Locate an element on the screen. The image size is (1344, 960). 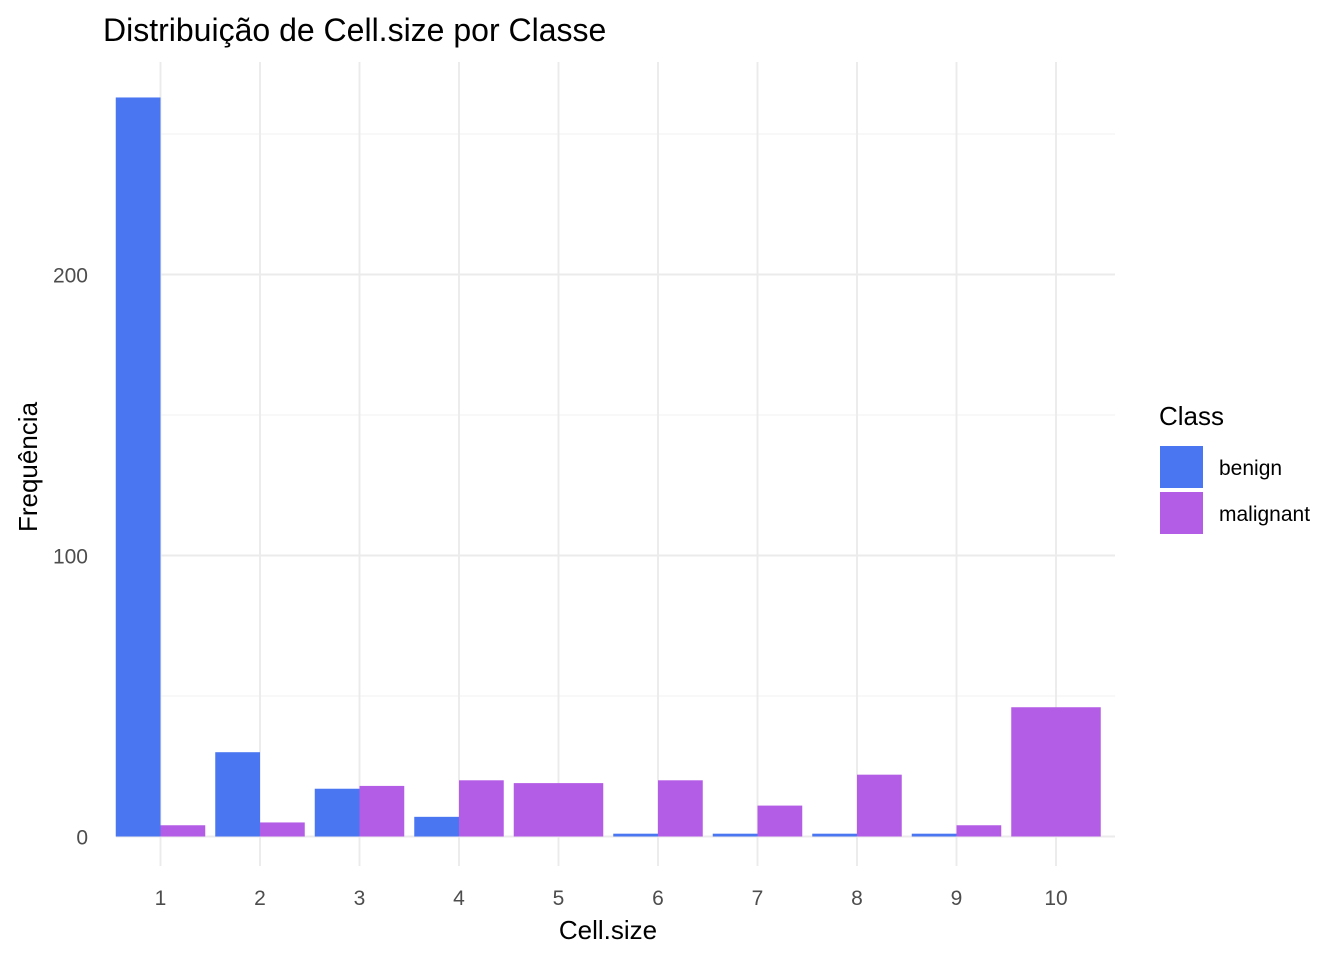
legend-key-benign is located at coordinates (1181, 467).